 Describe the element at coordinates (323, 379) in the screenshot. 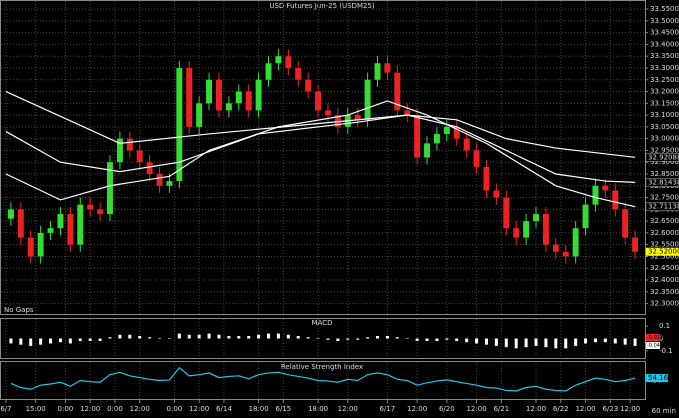

I see `rsi-line` at that location.